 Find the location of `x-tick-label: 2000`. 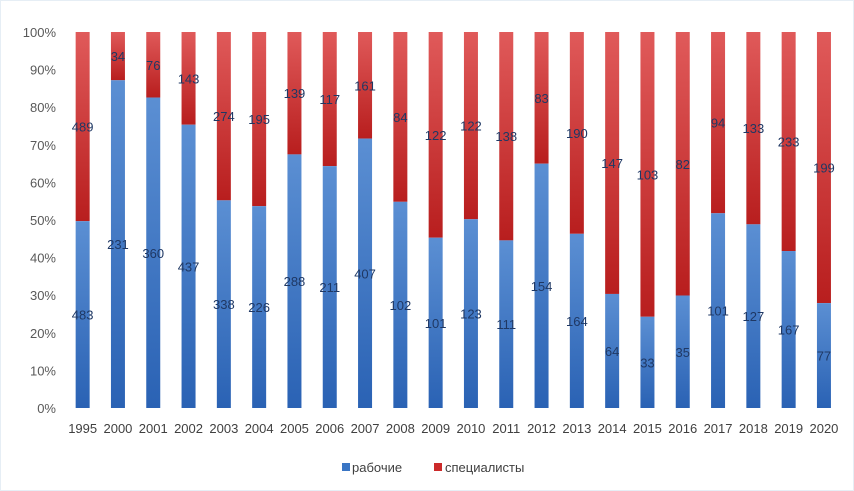

x-tick-label: 2000 is located at coordinates (117, 428).